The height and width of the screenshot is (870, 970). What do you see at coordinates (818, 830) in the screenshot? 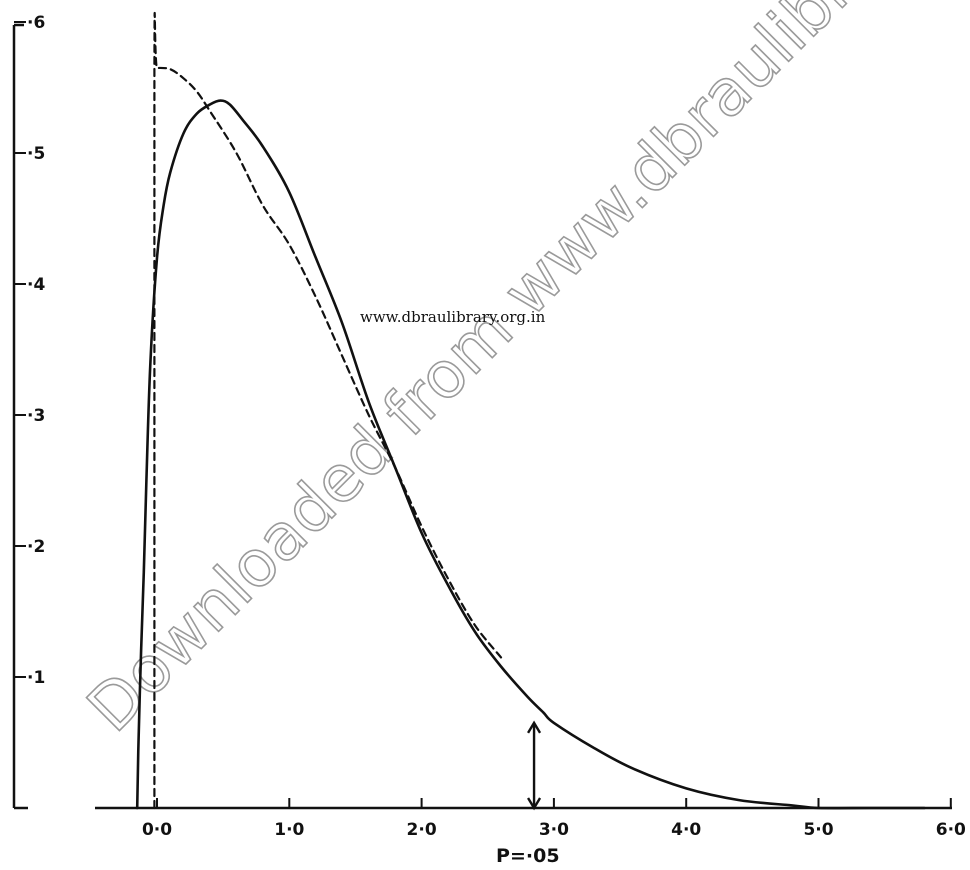
I see `x-tick-label-5: 5·0` at bounding box center [818, 830].